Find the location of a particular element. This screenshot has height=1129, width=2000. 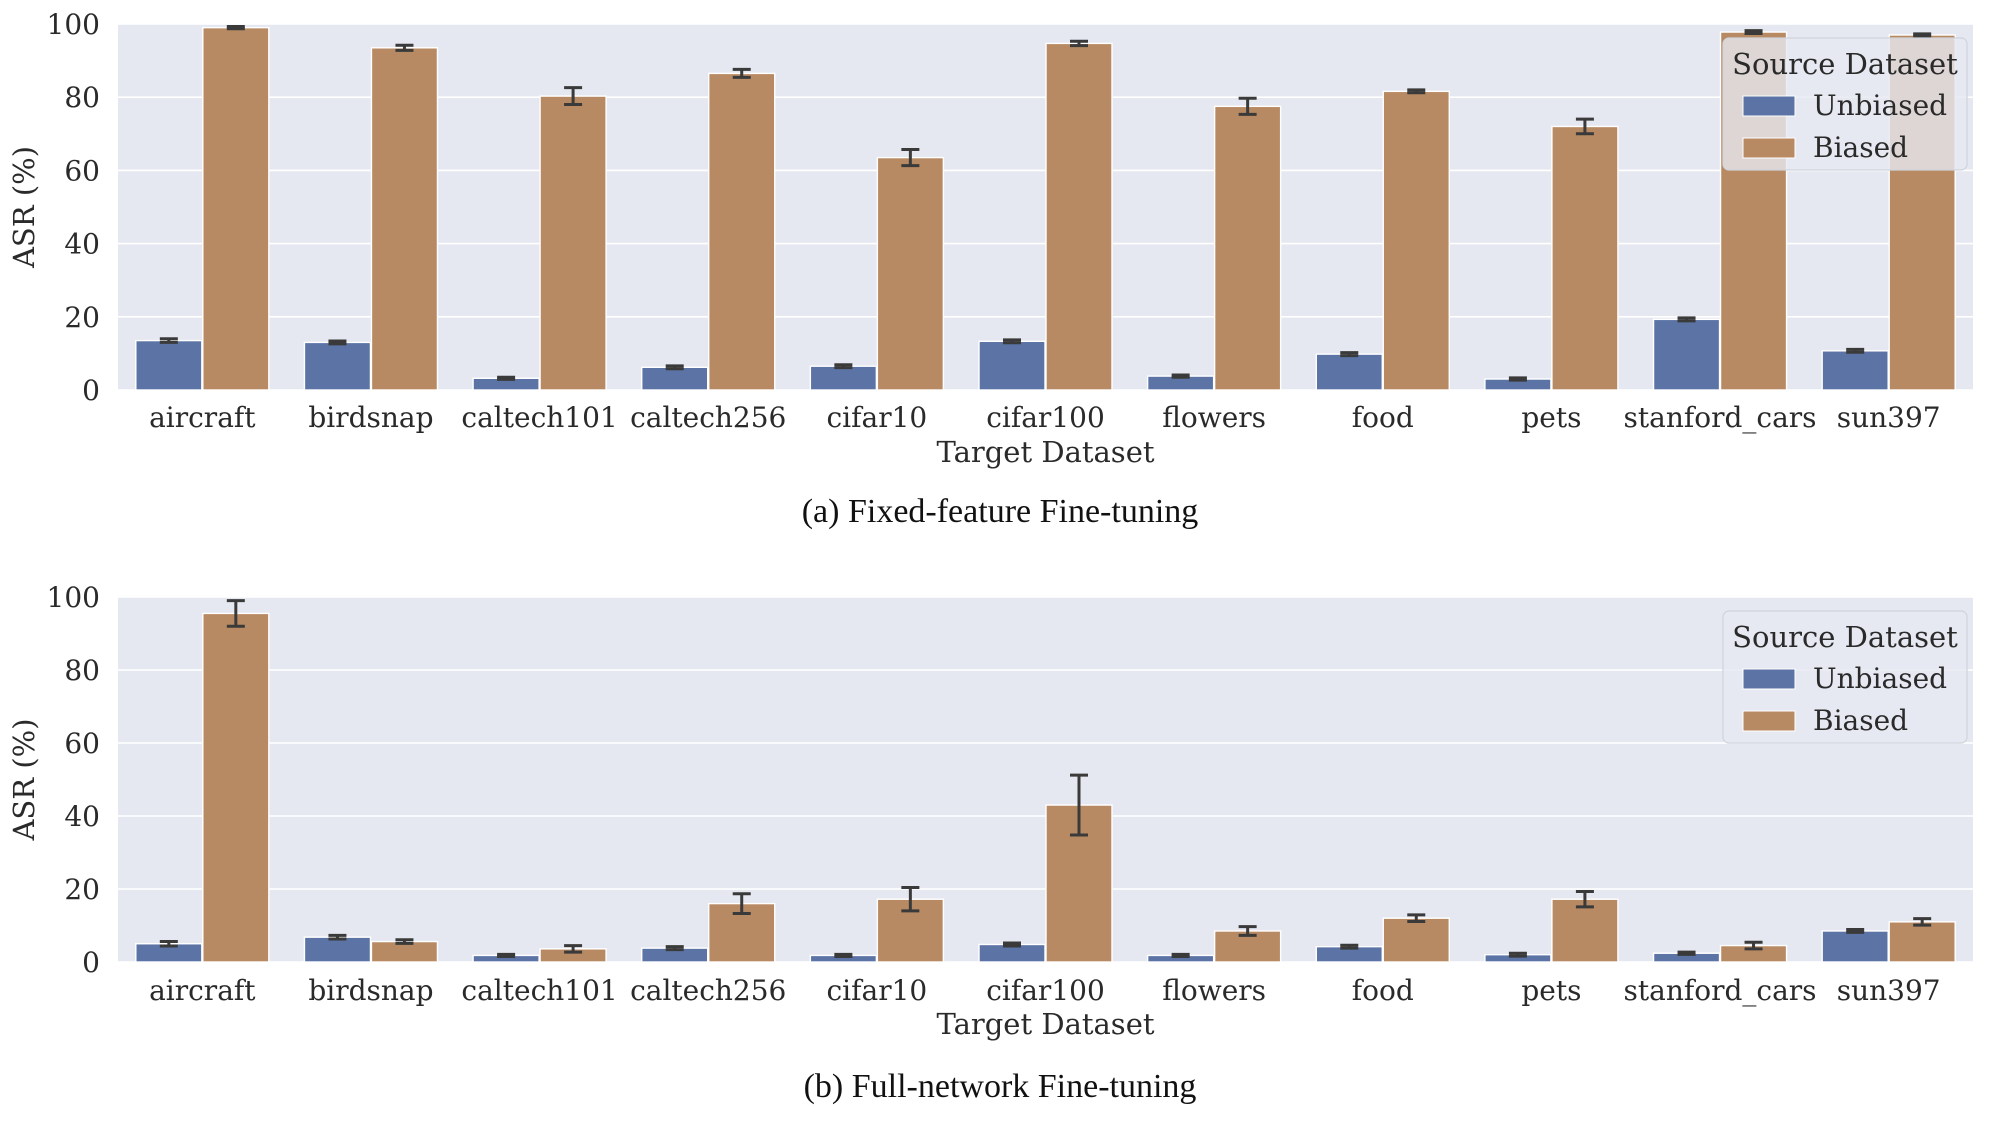

figure-caption: (a) Fixed-feature Fine-tuning is located at coordinates (1000, 511).